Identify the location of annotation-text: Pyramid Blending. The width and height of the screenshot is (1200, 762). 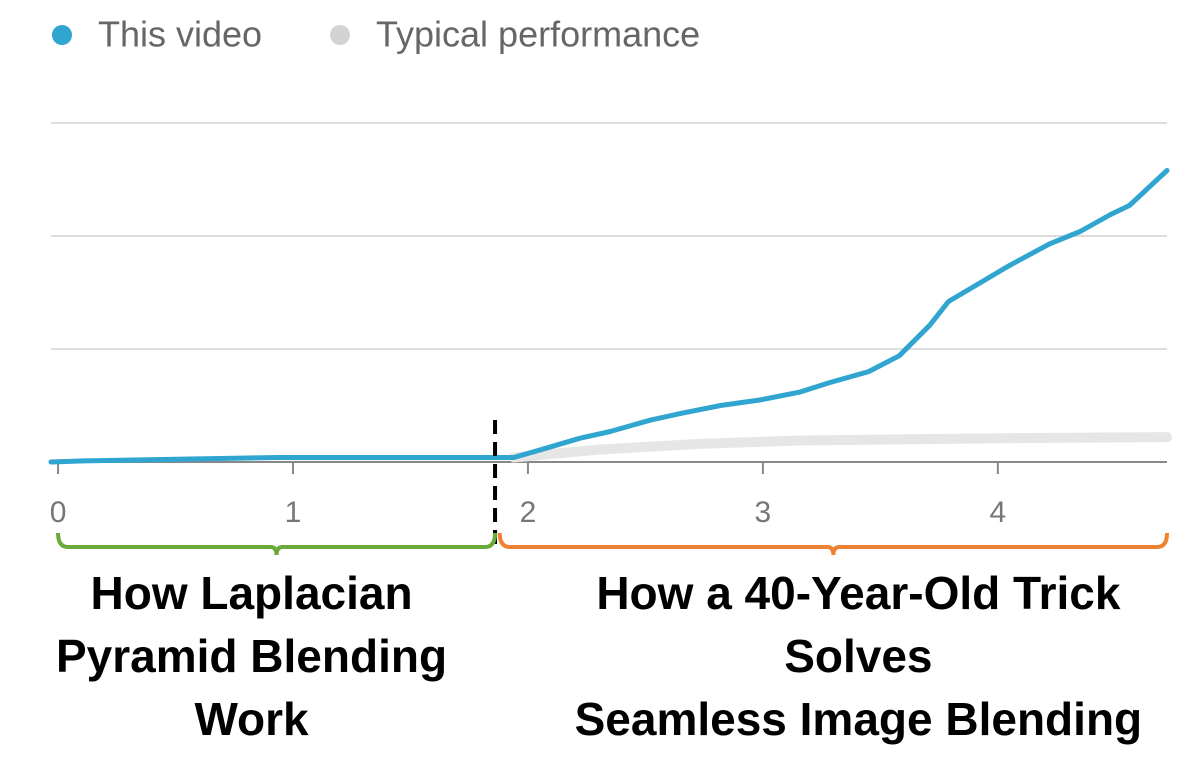
(251, 656).